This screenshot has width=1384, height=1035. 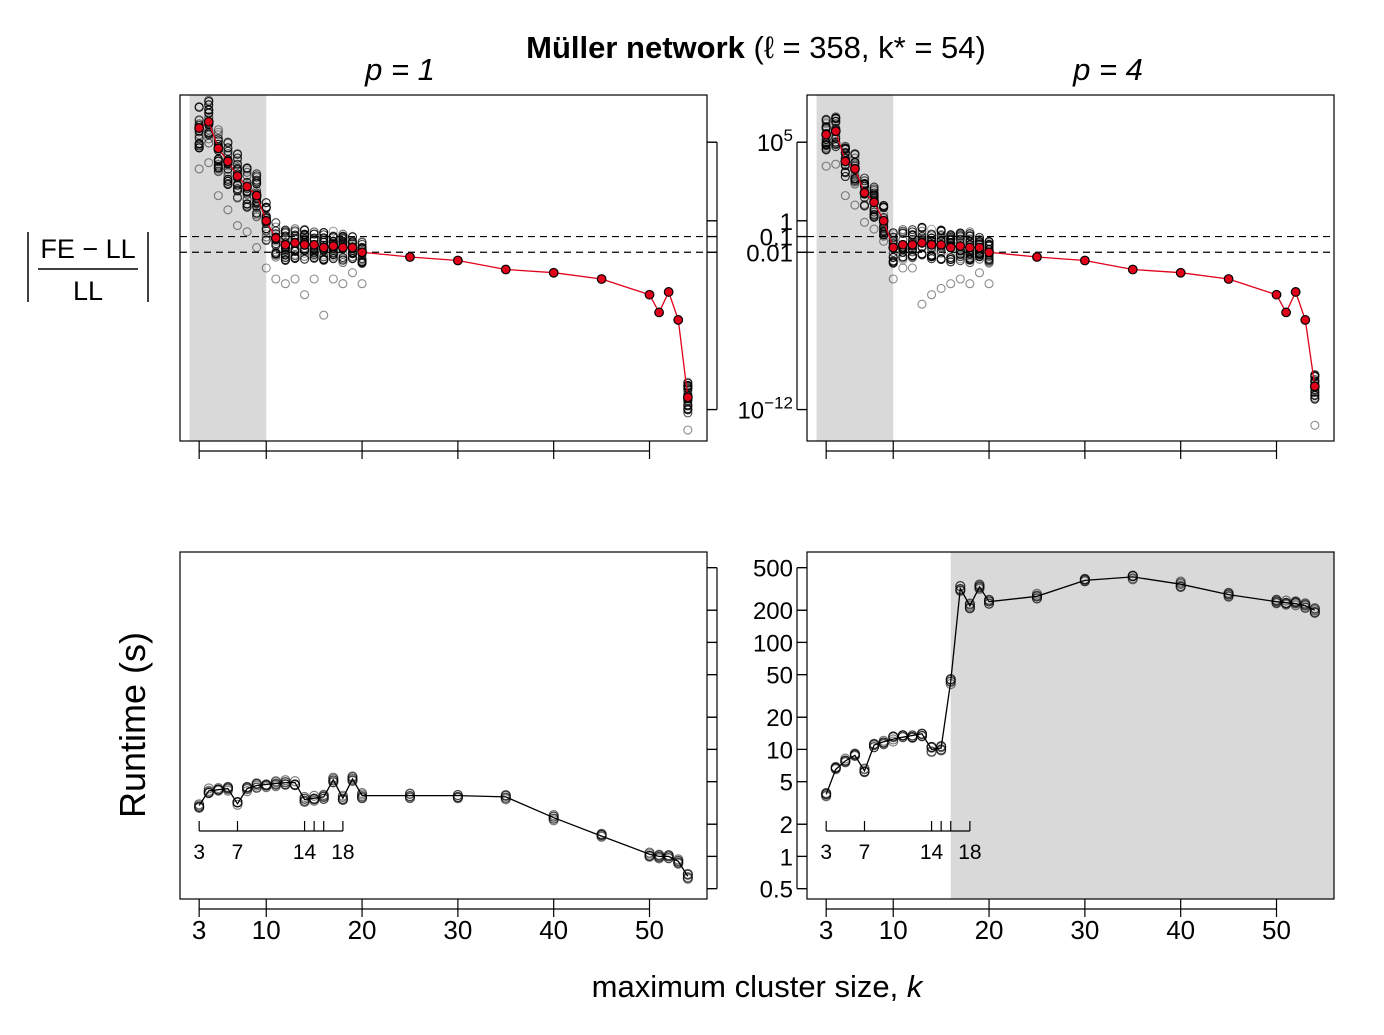 What do you see at coordinates (448, 276) in the screenshot?
I see `panel-error-p1` at bounding box center [448, 276].